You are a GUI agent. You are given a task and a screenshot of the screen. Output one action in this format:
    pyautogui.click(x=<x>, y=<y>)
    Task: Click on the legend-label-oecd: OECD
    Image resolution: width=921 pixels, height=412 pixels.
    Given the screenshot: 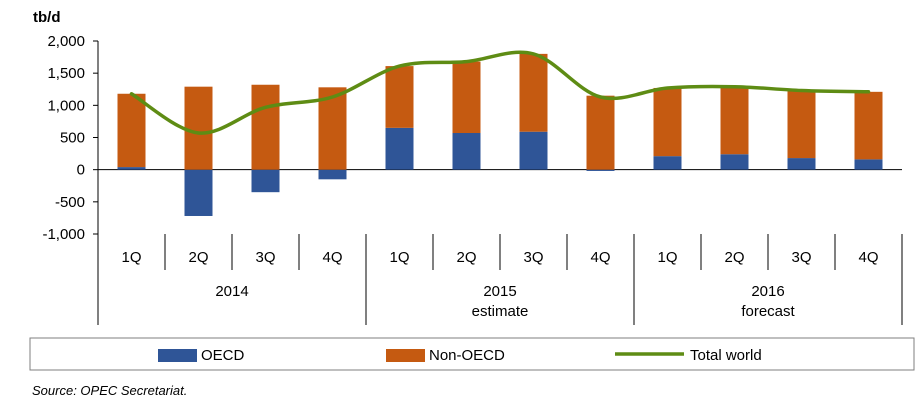 What is the action you would take?
    pyautogui.click(x=223, y=355)
    